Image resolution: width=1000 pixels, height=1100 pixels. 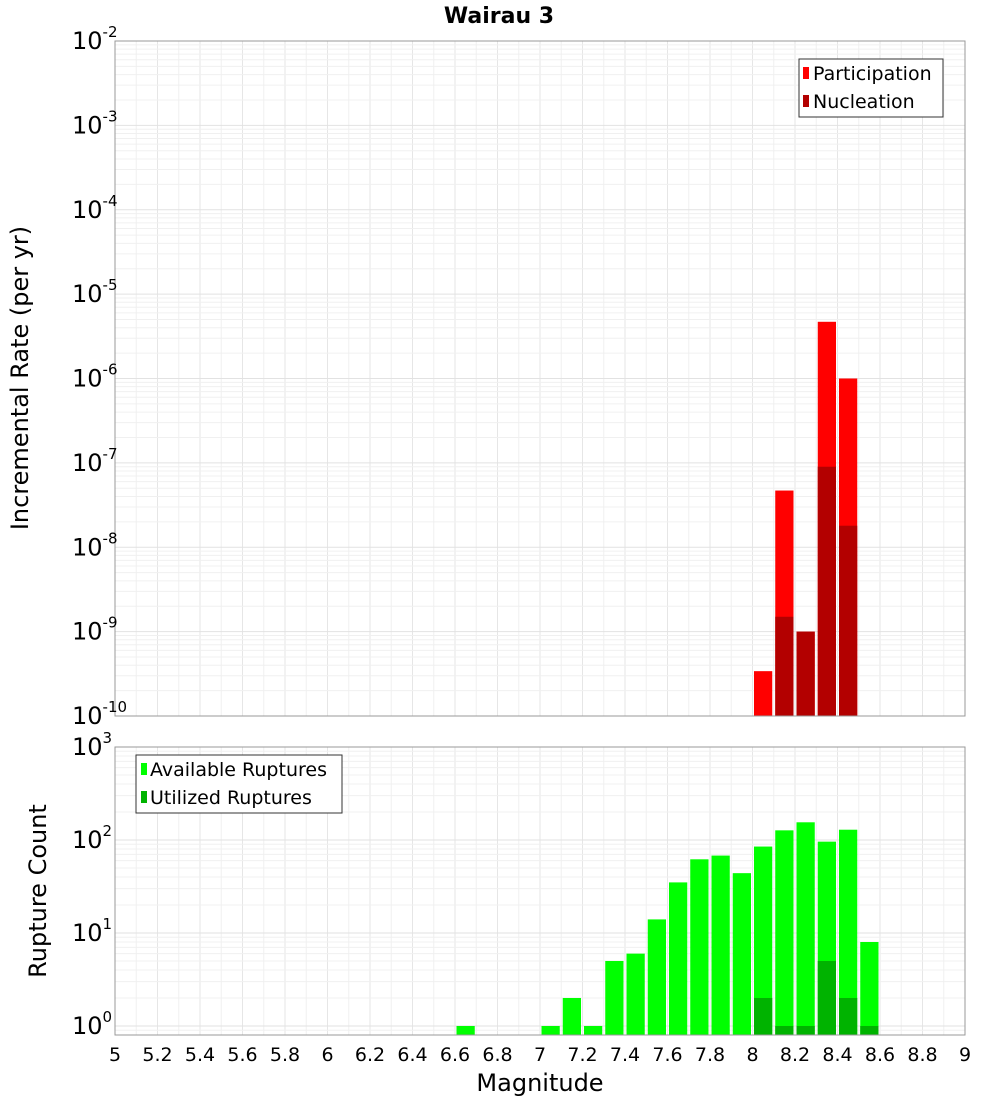 What do you see at coordinates (872, 74) in the screenshot?
I see `participation-legend-label: Participation` at bounding box center [872, 74].